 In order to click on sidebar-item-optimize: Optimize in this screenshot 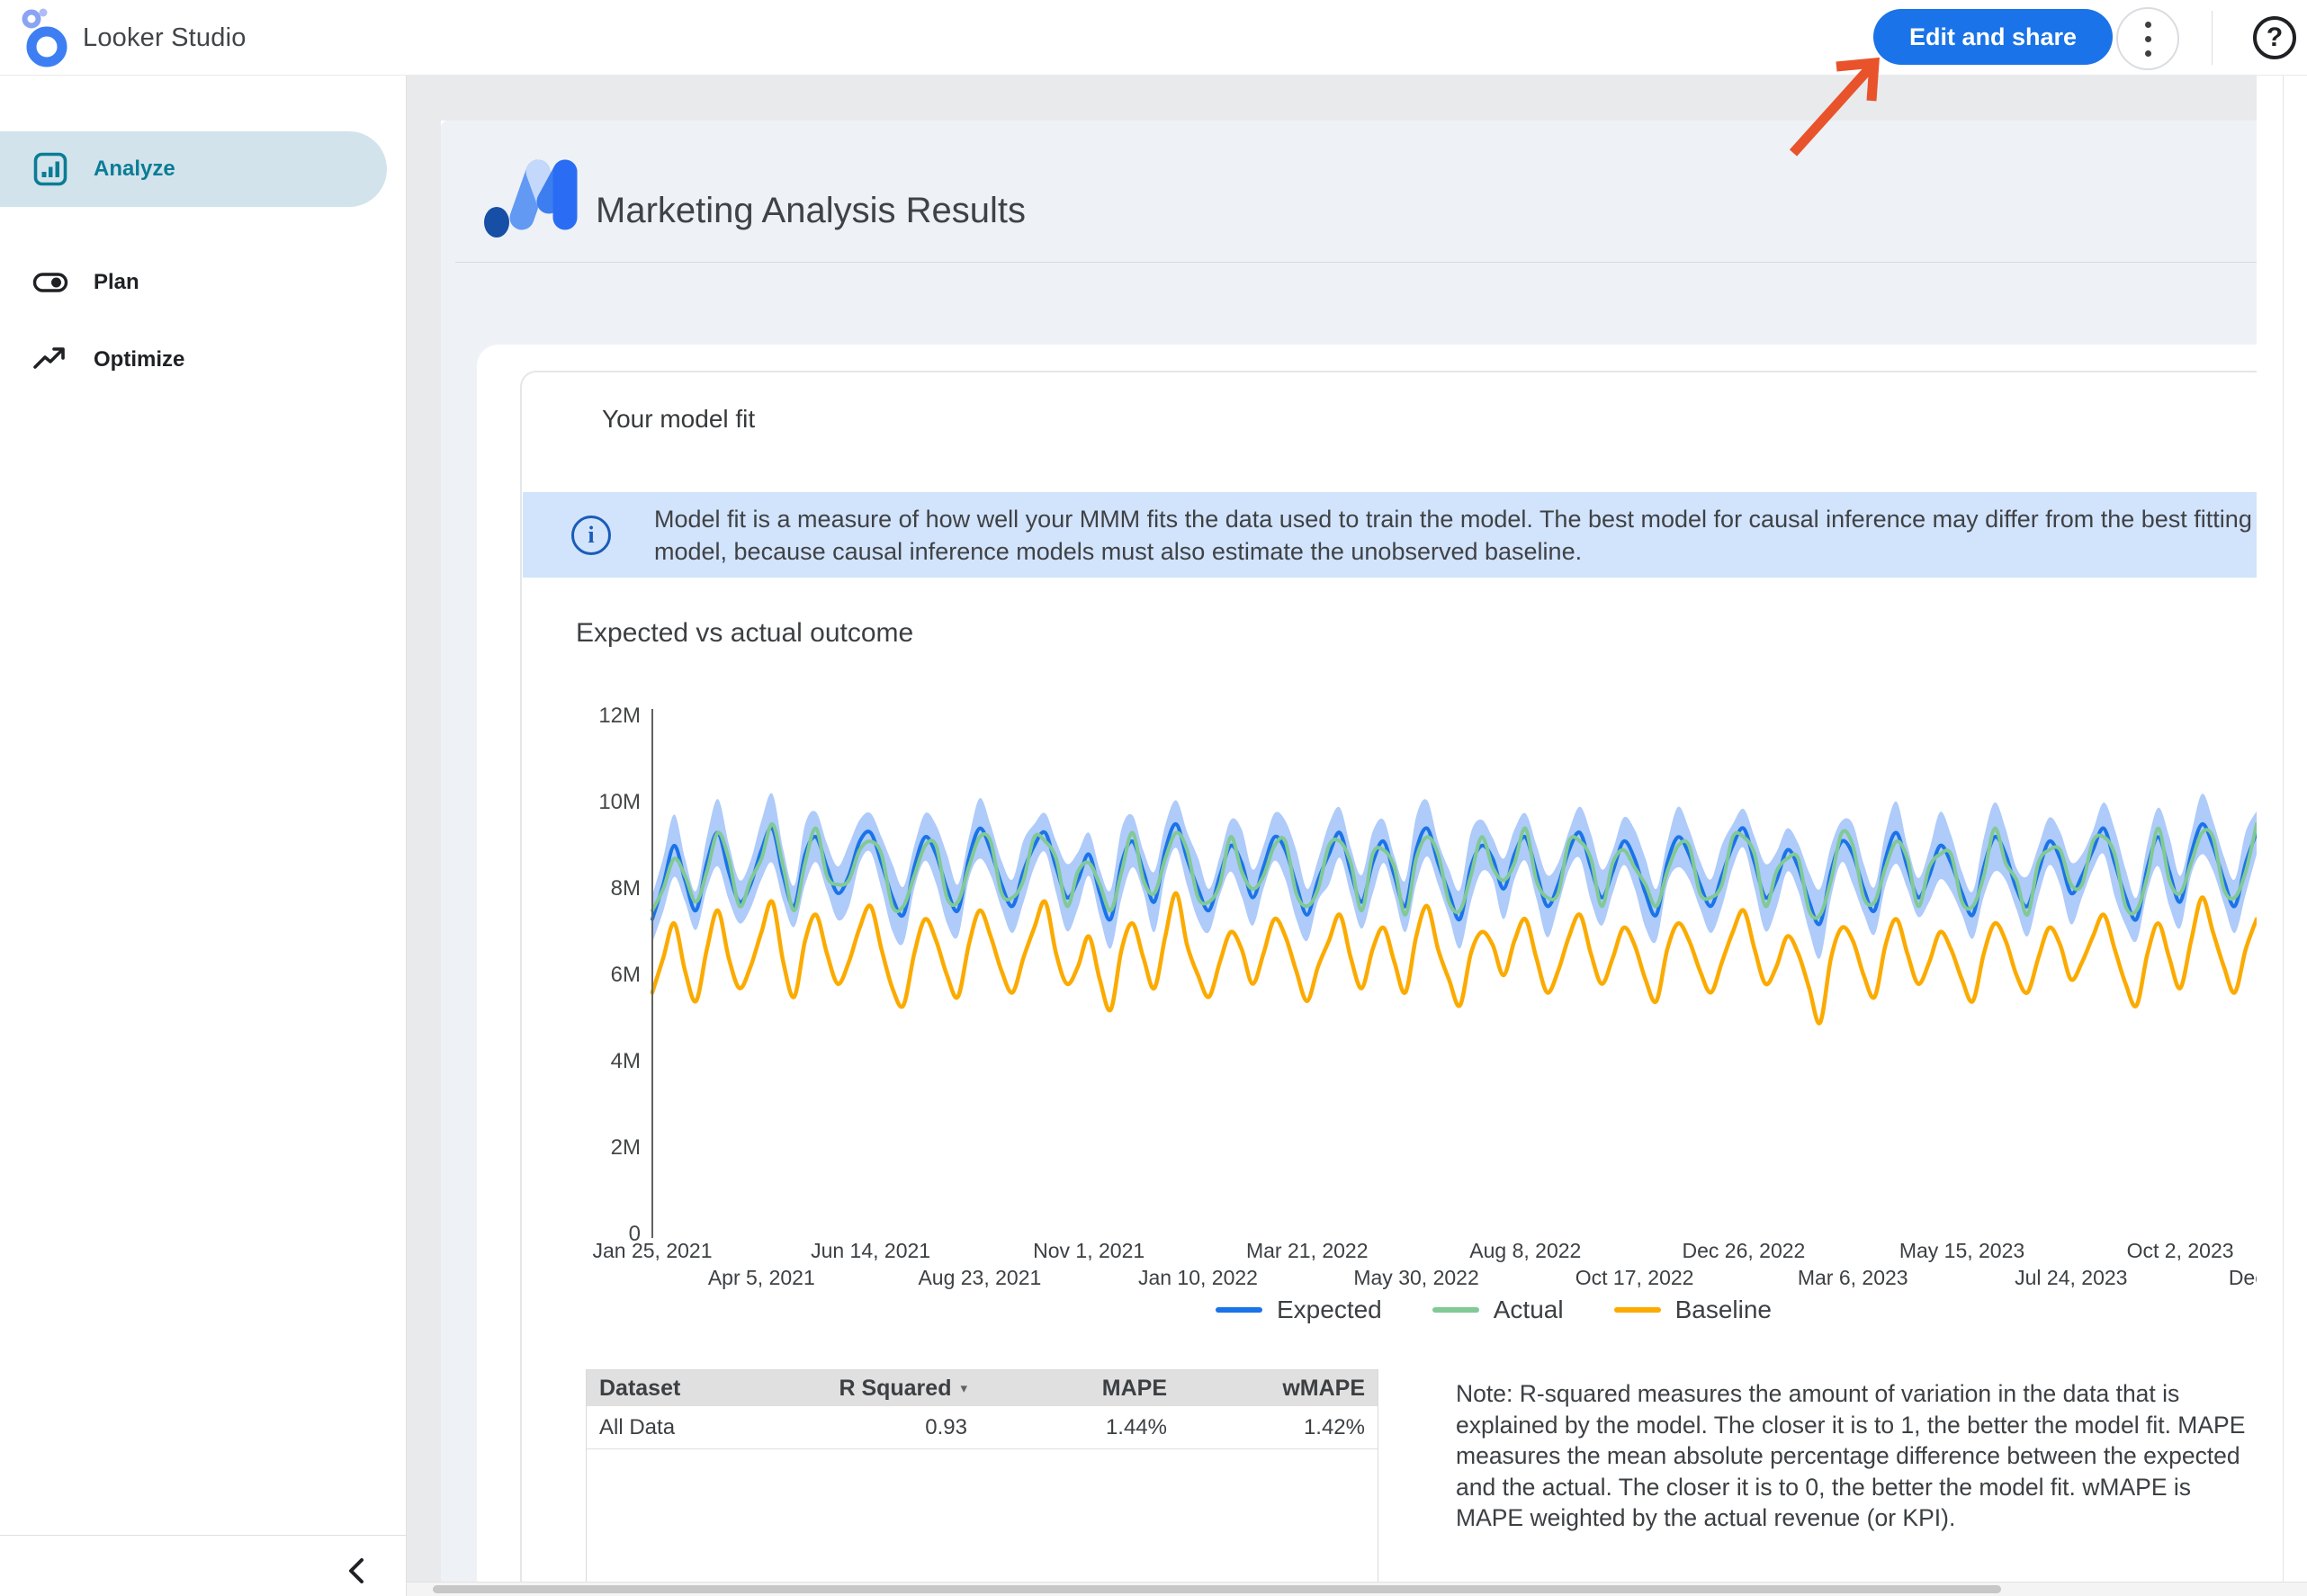, I will do `click(194, 360)`.